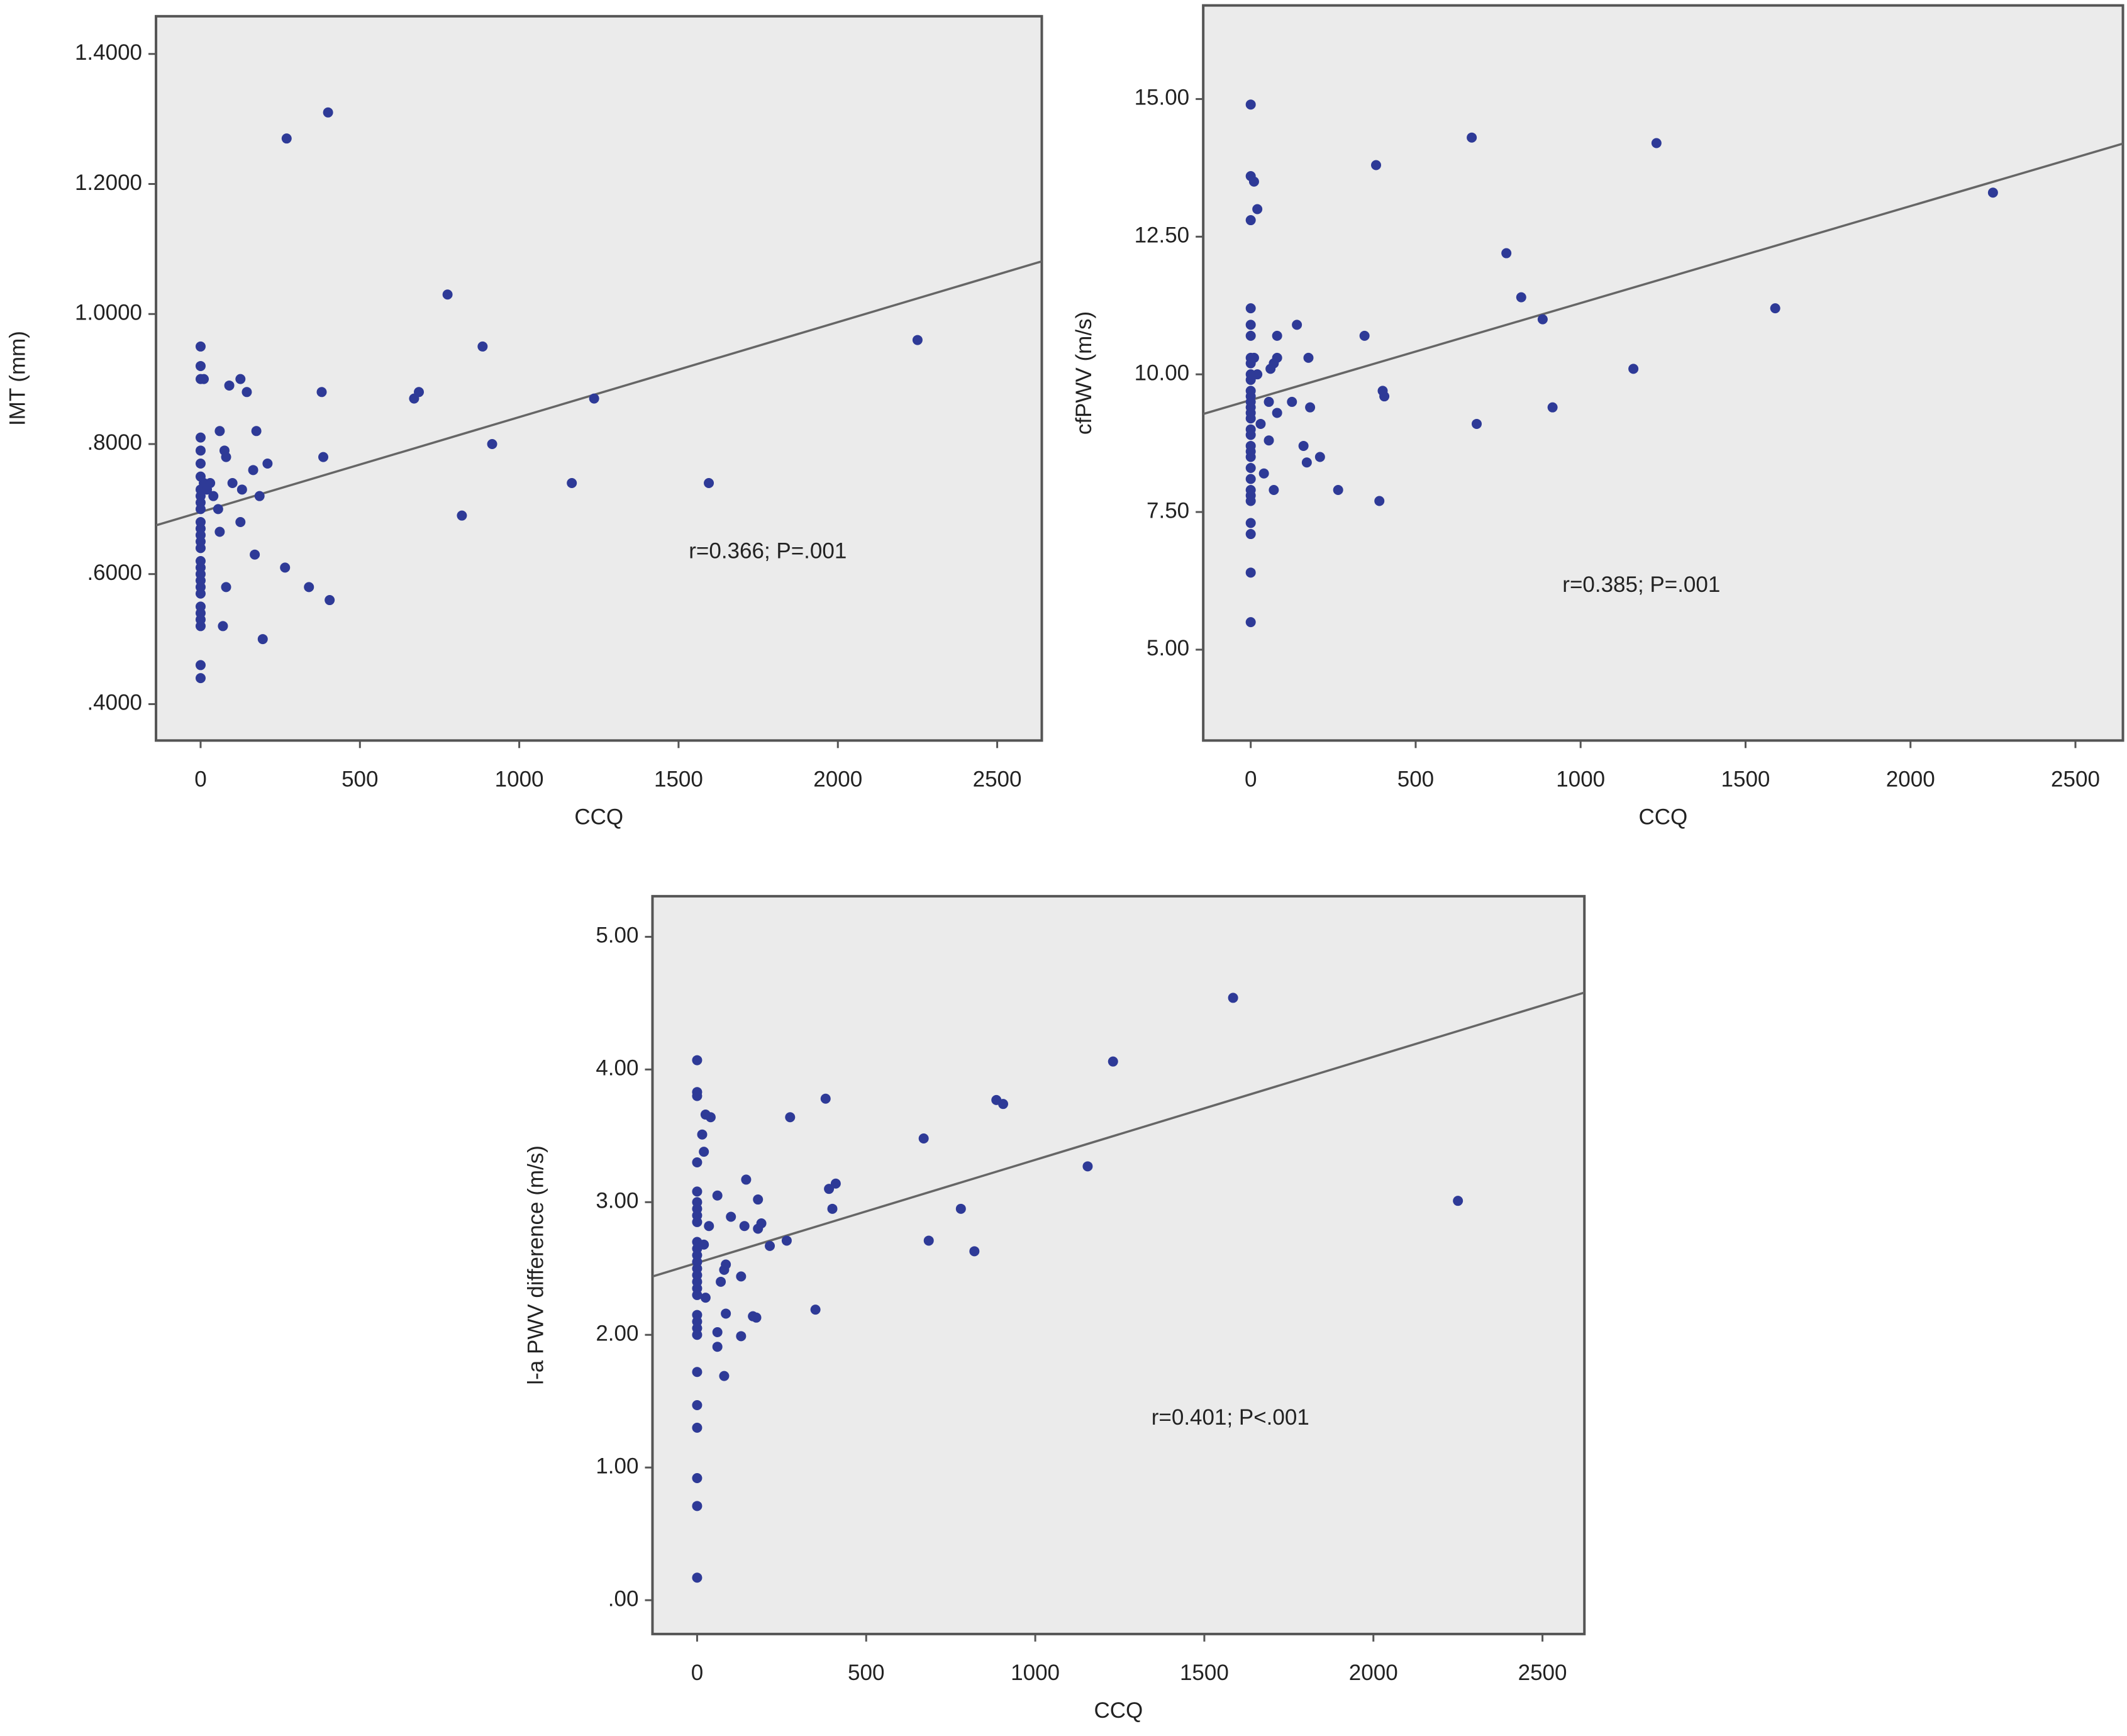 The width and height of the screenshot is (2127, 1736). What do you see at coordinates (1746, 780) in the screenshot?
I see `x-tick-label: 1500` at bounding box center [1746, 780].